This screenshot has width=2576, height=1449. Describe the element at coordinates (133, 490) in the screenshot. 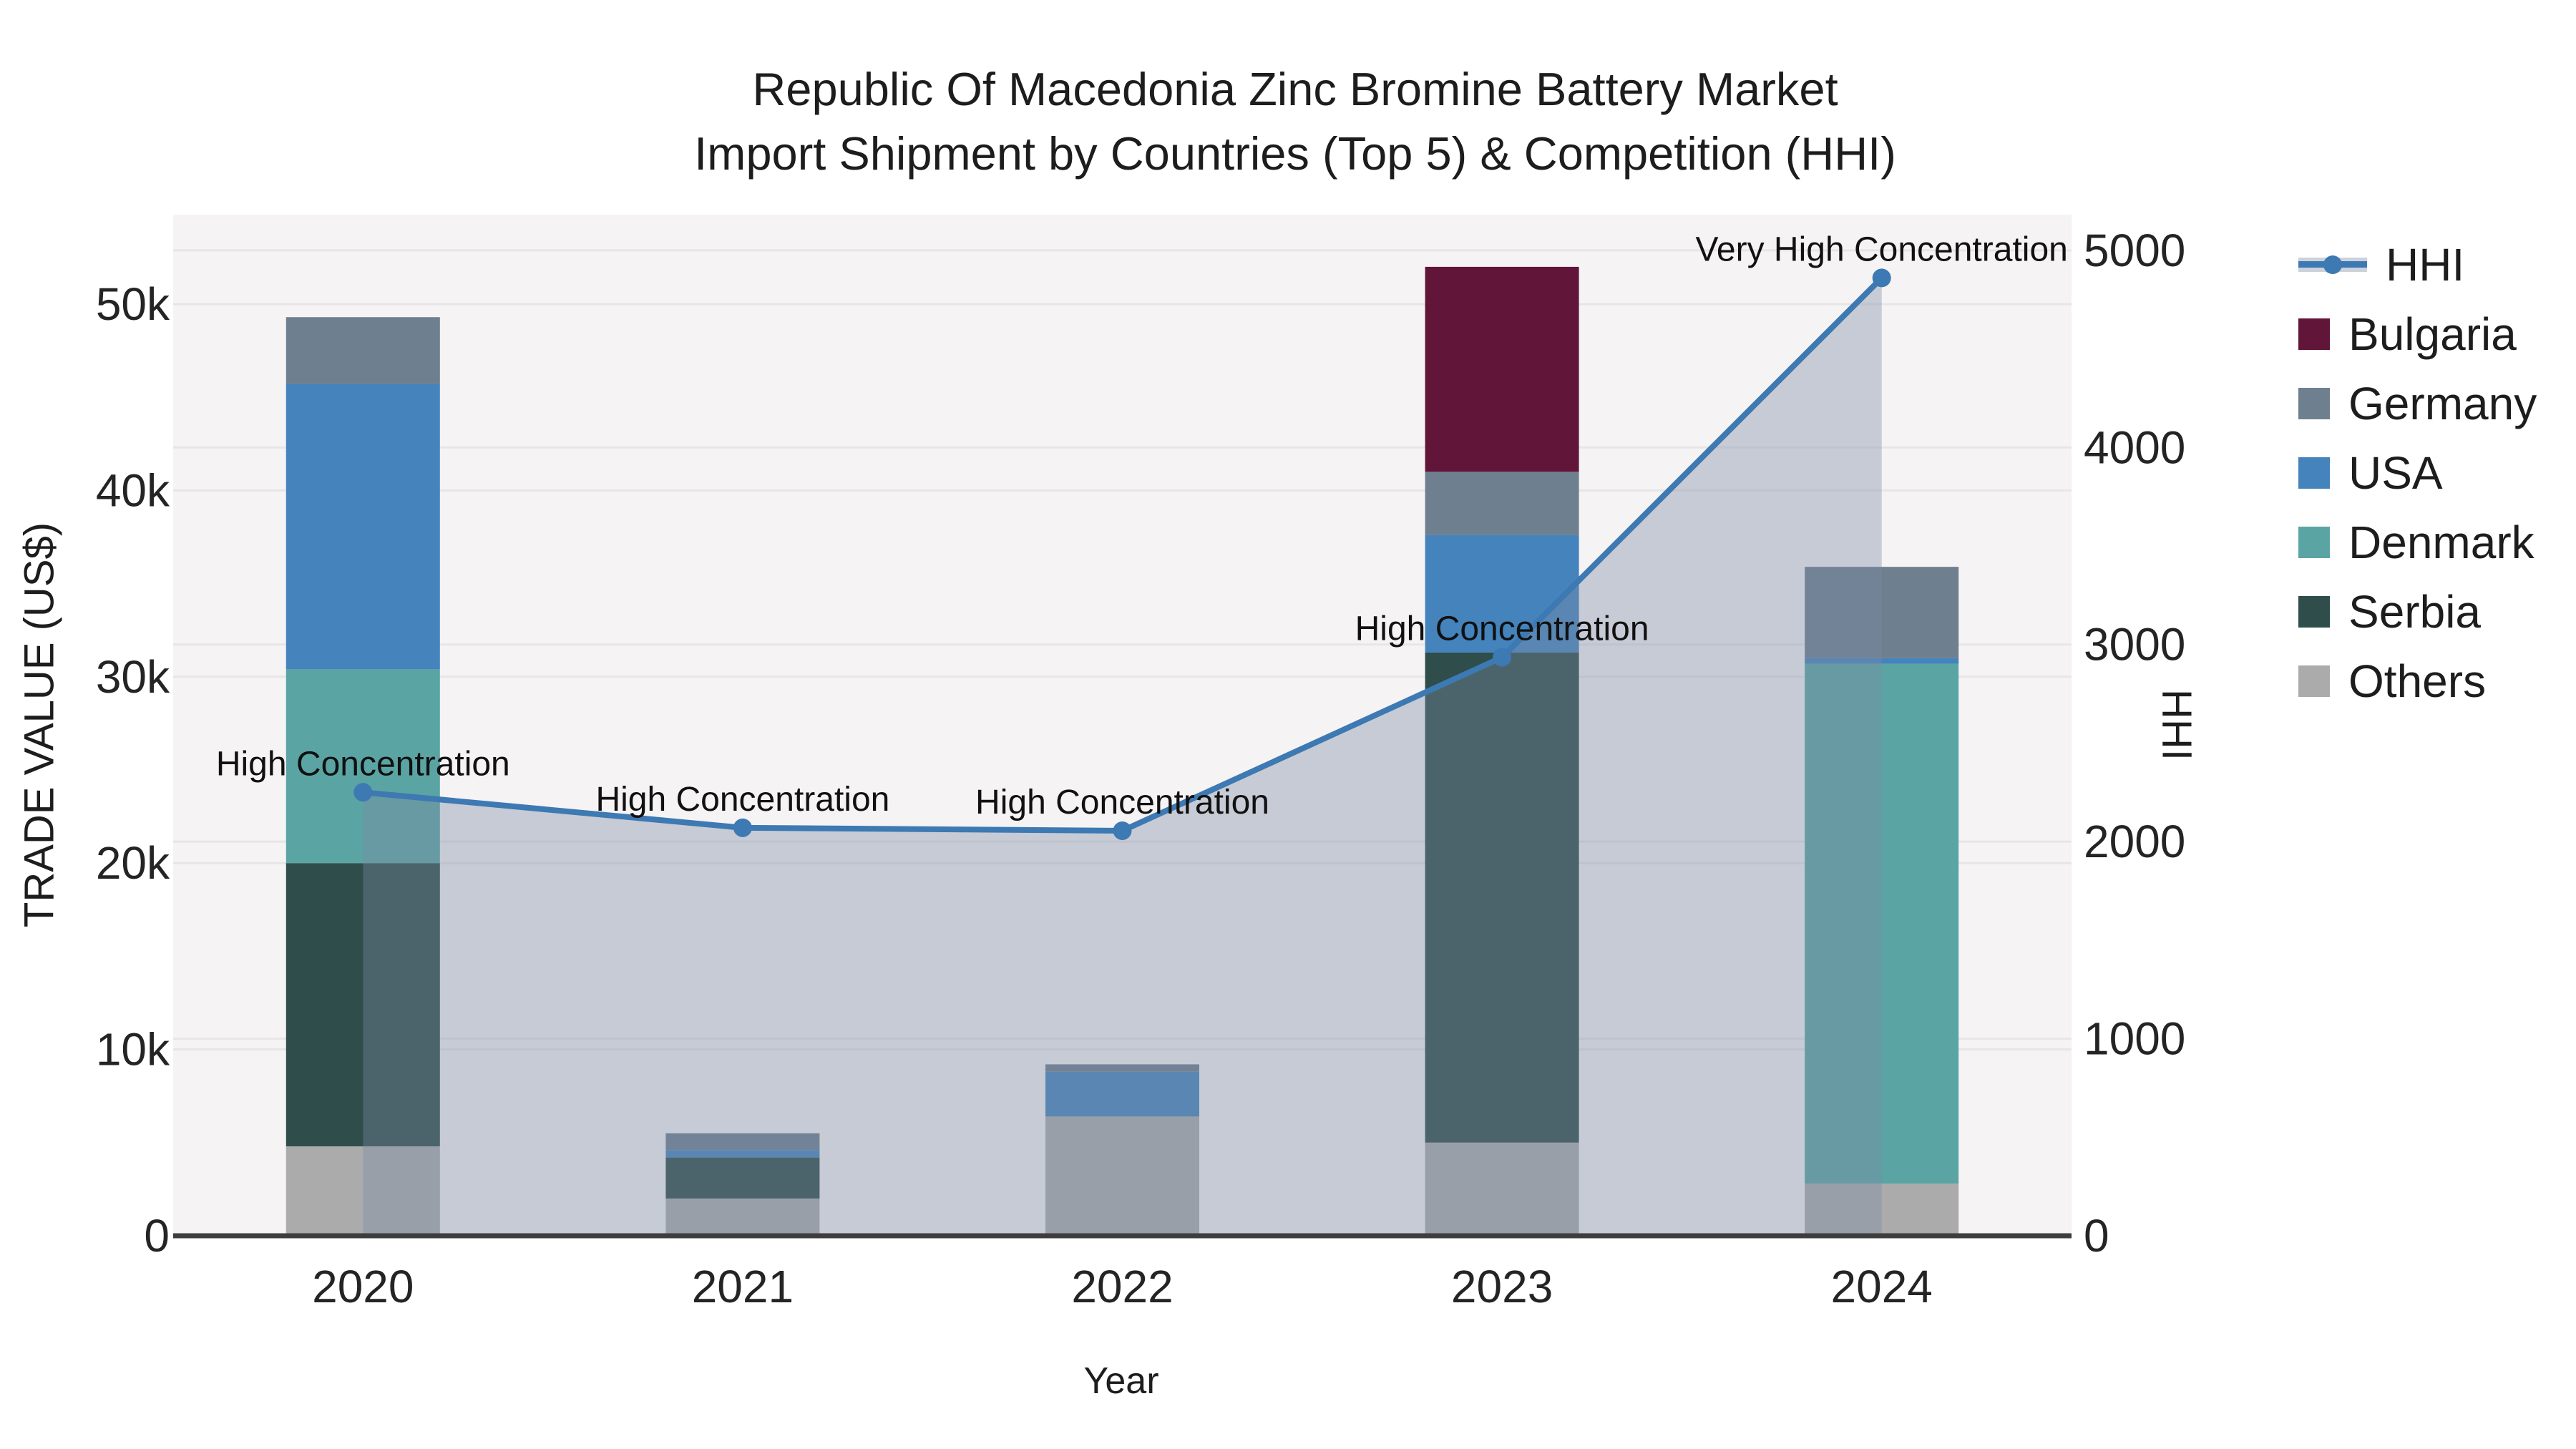

I see `left-axis-tick-label: 40k` at that location.